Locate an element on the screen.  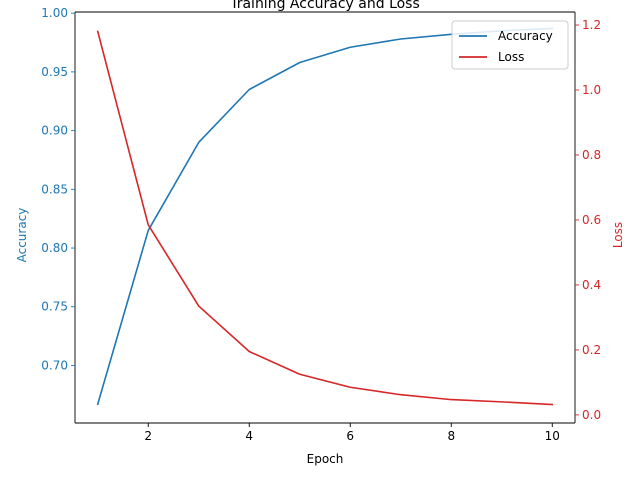
left-y-tick-label: 0.90 is located at coordinates (54, 131).